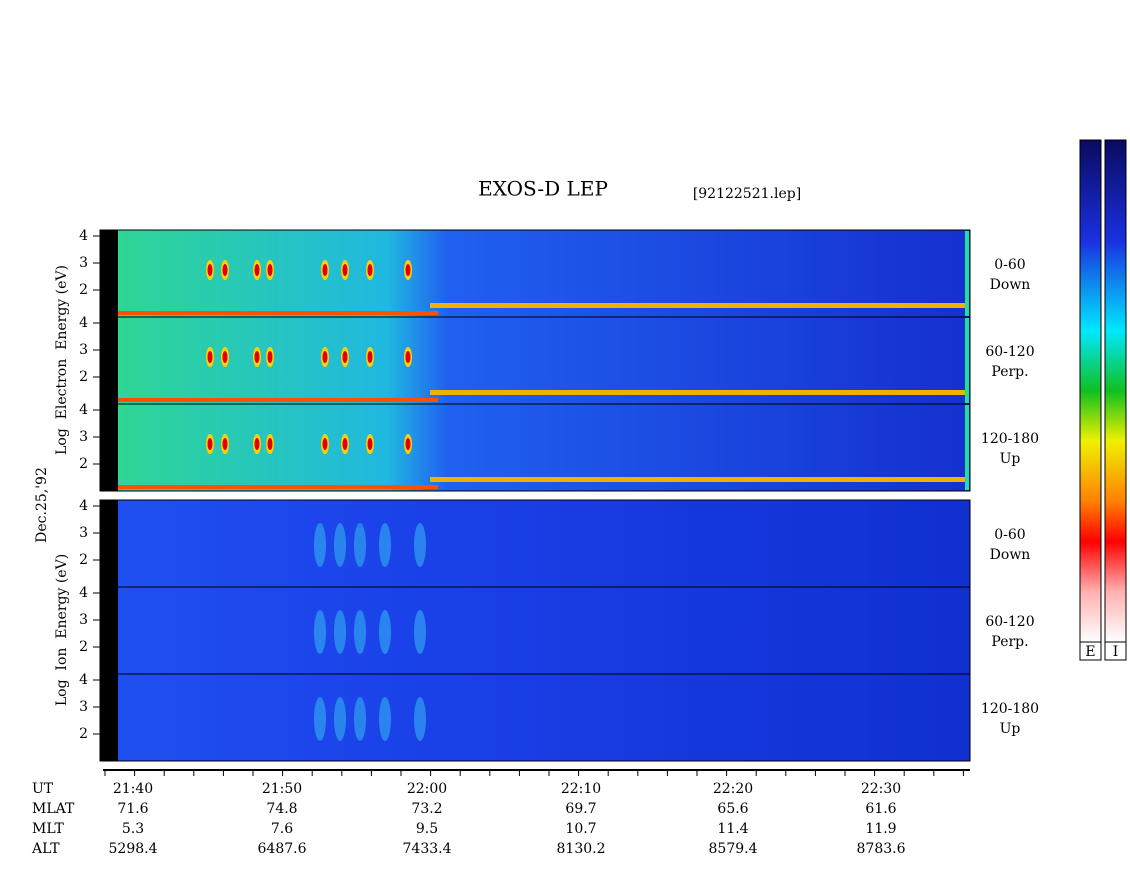  Describe the element at coordinates (581, 789) in the screenshot. I see `row-value: 22:10` at that location.